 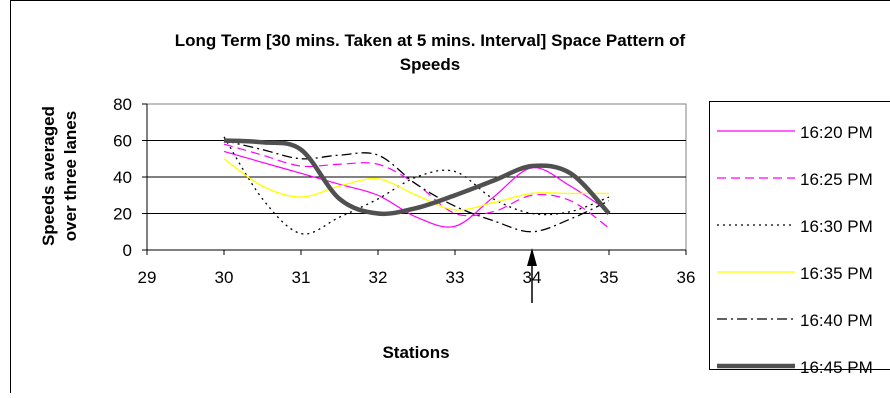 What do you see at coordinates (70, 176) in the screenshot?
I see `y-axis-title-line: over three lanes` at bounding box center [70, 176].